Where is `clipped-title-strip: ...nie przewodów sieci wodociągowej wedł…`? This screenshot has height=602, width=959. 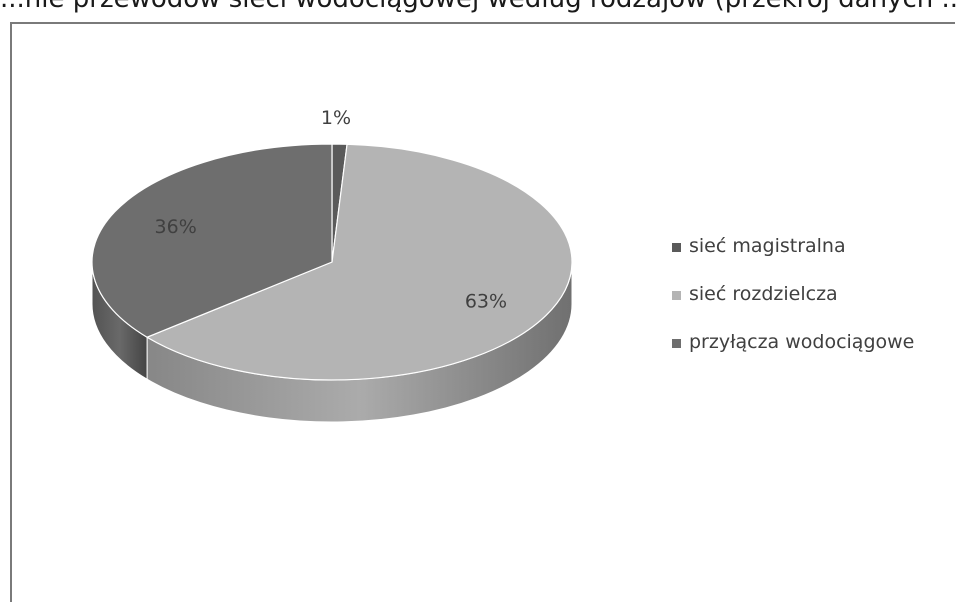 clipped-title-strip: ...nie przewodów sieci wodociągowej wedł… is located at coordinates (479, 7).